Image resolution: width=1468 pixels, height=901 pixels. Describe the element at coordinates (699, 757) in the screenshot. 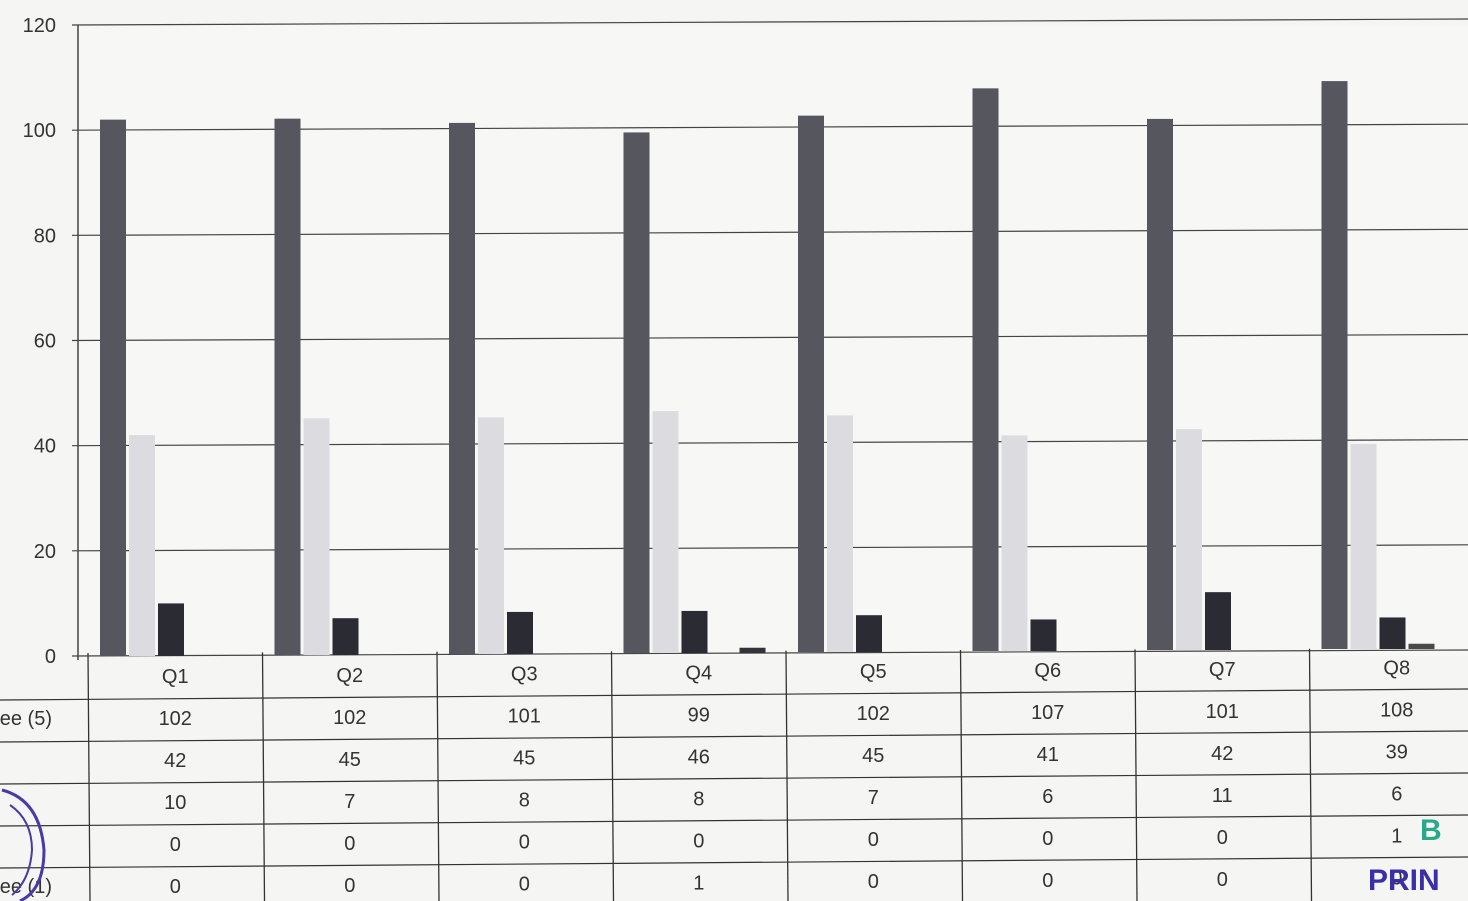

I see `data-label: 46` at that location.